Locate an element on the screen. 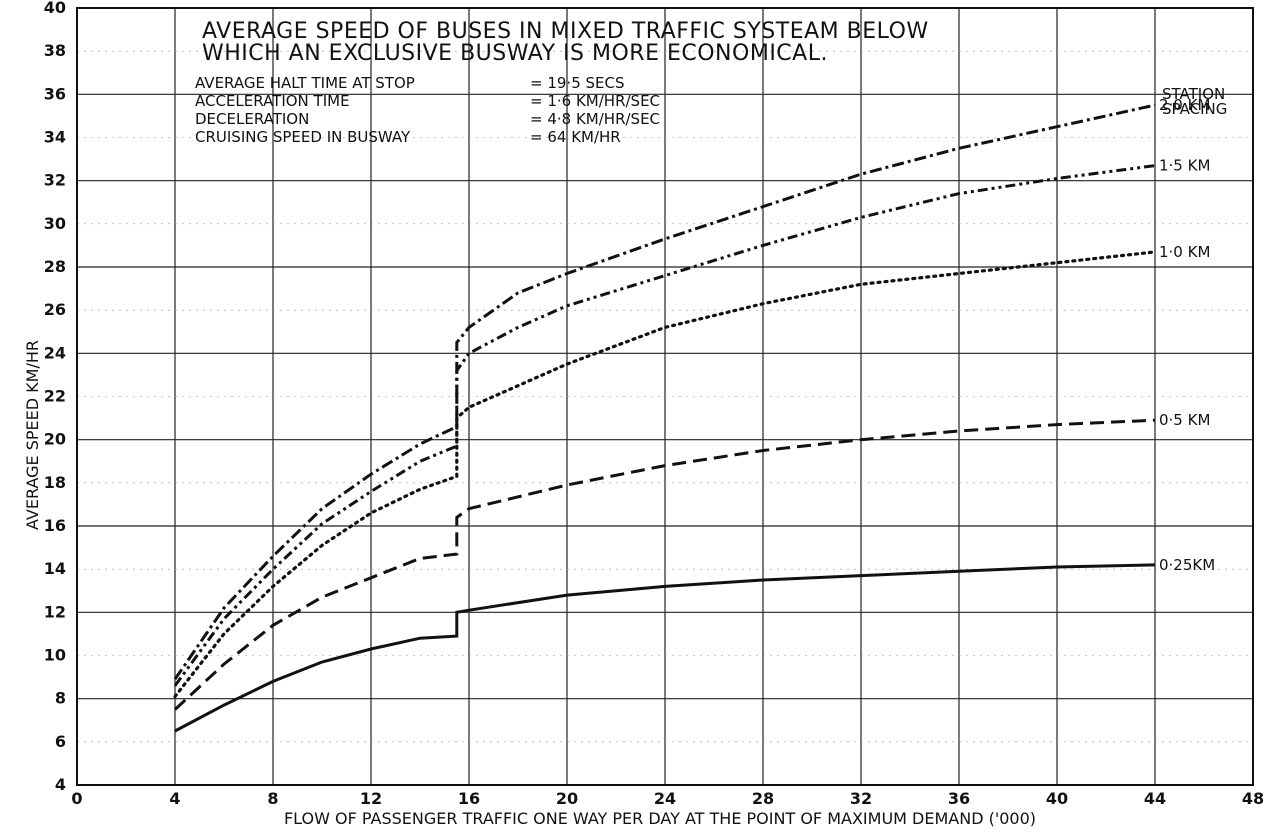 The image size is (1274, 833). x-tick-label: 4 is located at coordinates (174, 798).